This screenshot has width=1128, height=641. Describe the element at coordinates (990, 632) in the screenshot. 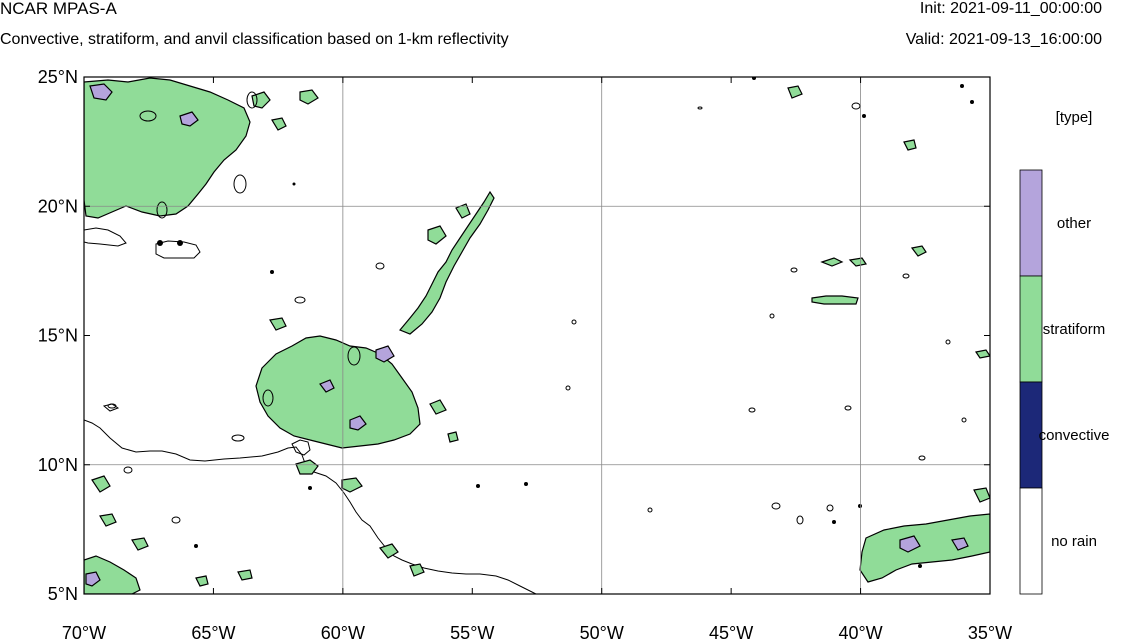

I see `tick-label-longitude: 35°W` at that location.